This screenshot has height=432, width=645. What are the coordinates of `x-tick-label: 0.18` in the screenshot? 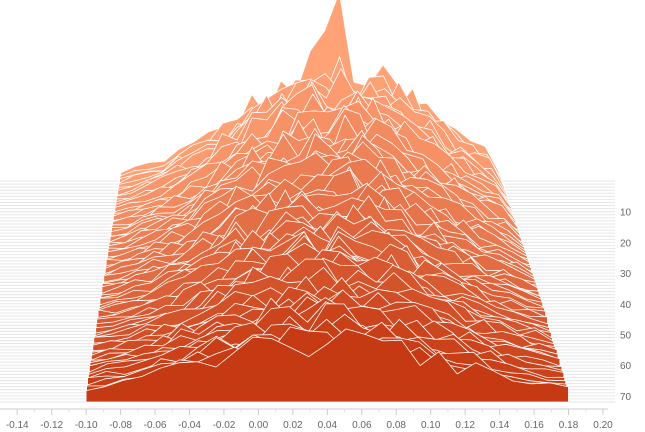 It's located at (569, 425).